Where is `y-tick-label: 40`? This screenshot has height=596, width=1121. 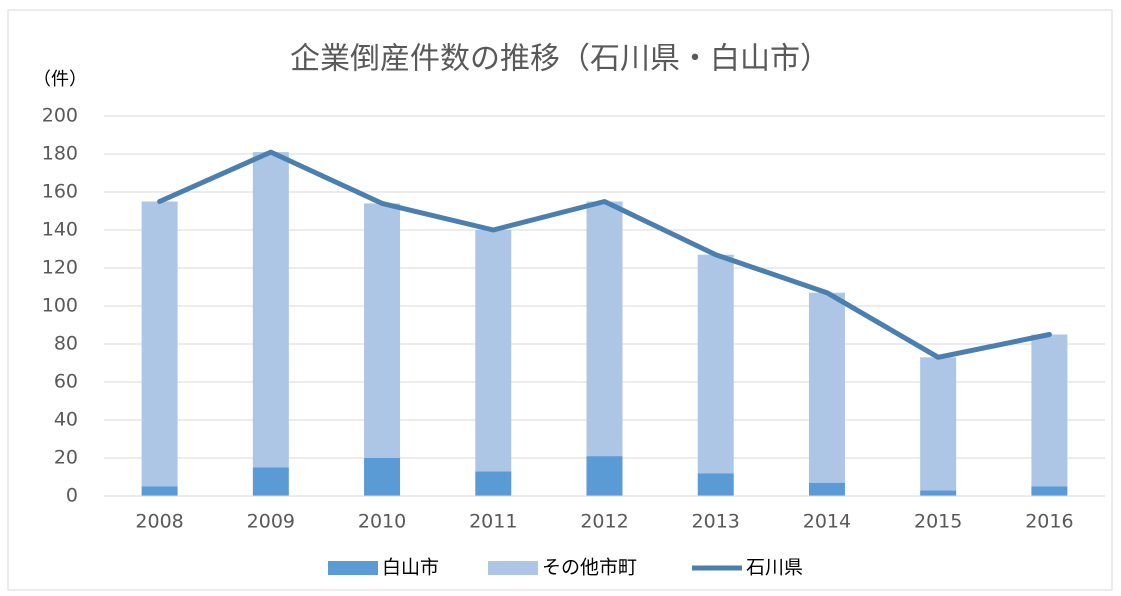 y-tick-label: 40 is located at coordinates (66, 420).